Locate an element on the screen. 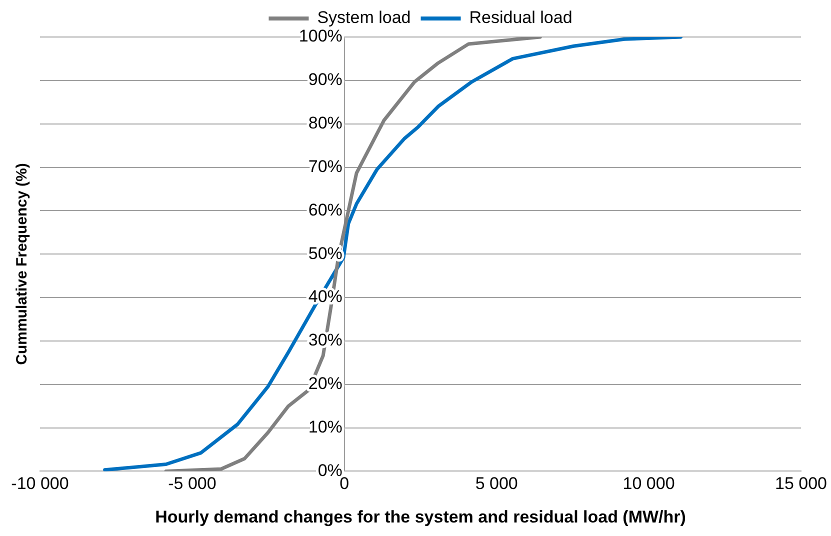 Image resolution: width=831 pixels, height=536 pixels. x-axis-title: Hourly demand changes for the system and residual load (MW/hr) is located at coordinates (420, 516).